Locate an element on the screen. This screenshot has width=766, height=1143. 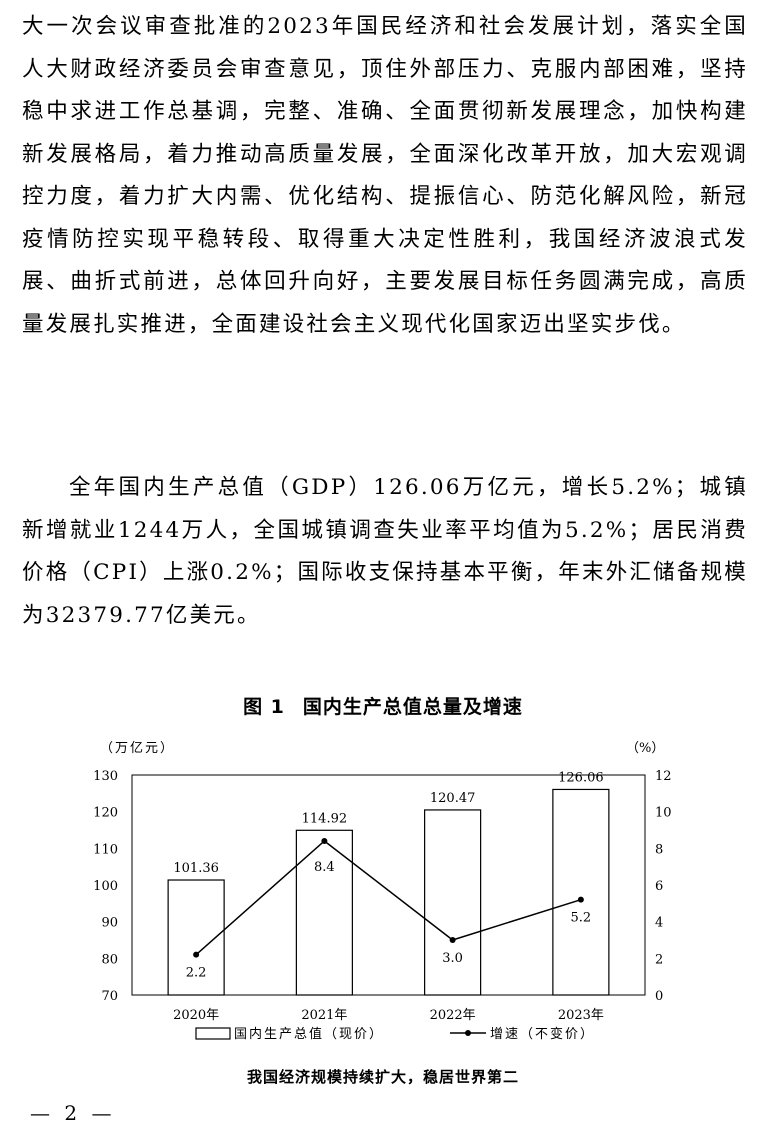
growth-rate-value-label: 8.4 is located at coordinates (324, 867).